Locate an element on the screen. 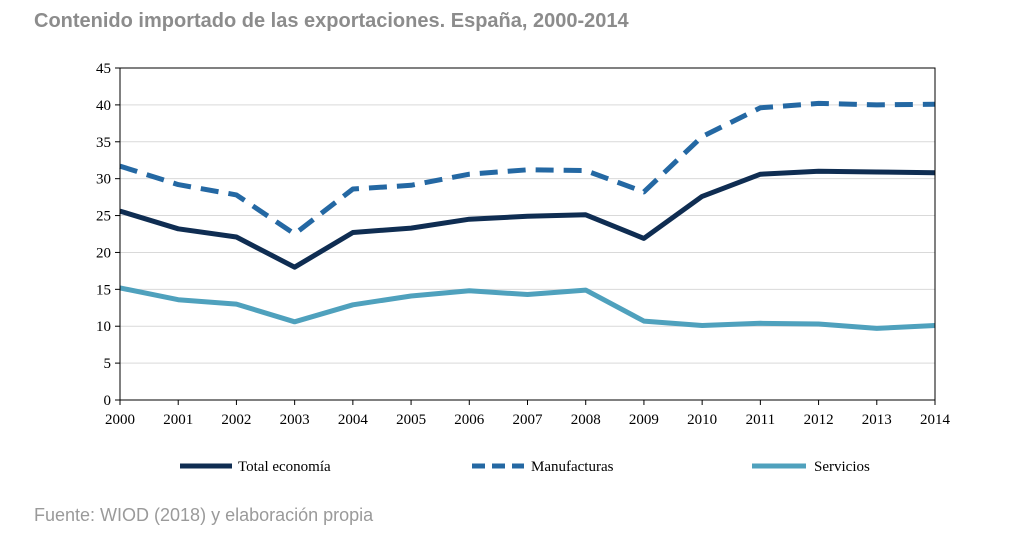  x-tick-label: 2007 is located at coordinates (528, 420).